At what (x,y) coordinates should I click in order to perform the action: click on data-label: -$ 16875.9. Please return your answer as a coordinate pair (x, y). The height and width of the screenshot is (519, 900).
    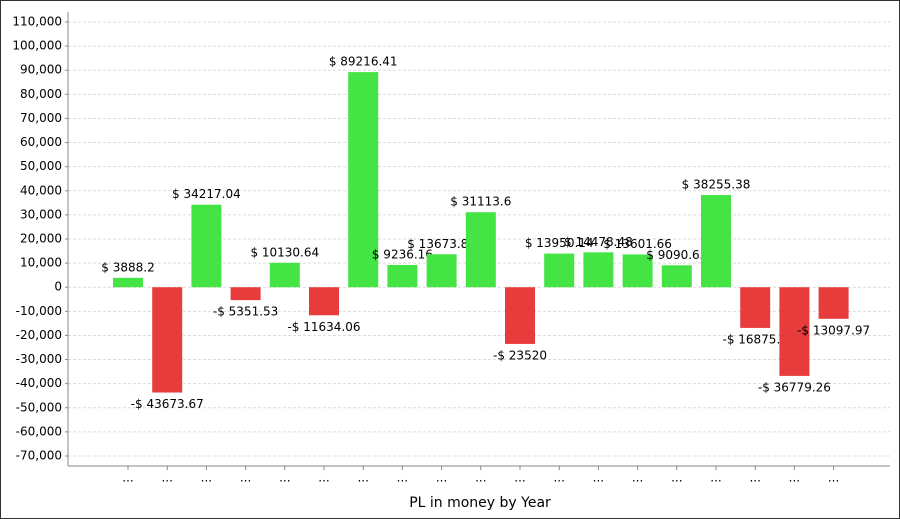
    Looking at the image, I should click on (754, 339).